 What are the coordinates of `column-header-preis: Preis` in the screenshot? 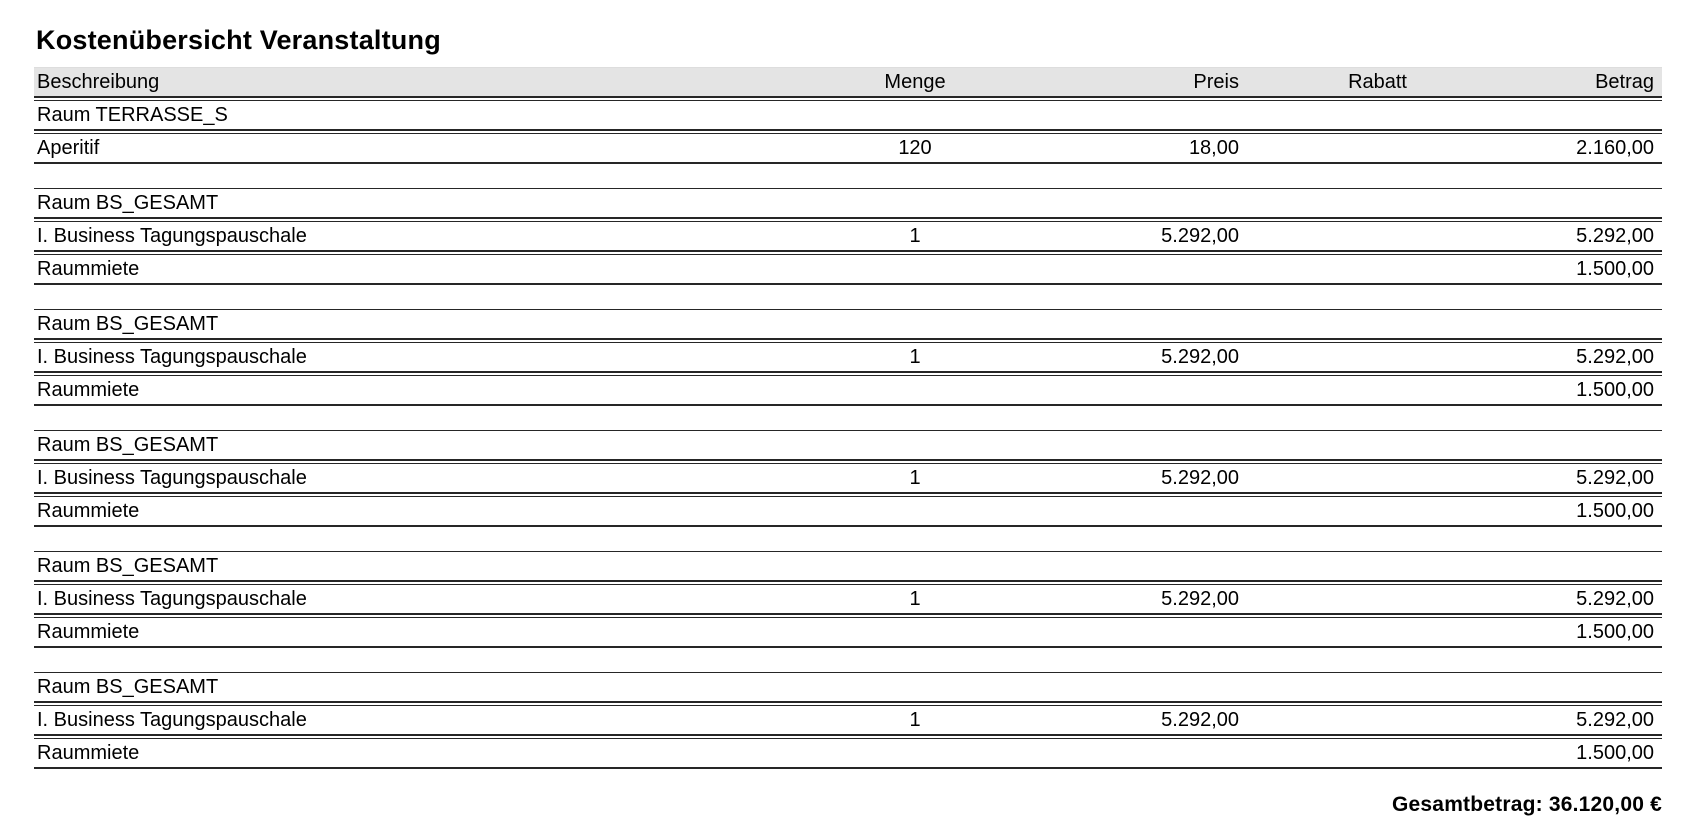 It's located at (1216, 82).